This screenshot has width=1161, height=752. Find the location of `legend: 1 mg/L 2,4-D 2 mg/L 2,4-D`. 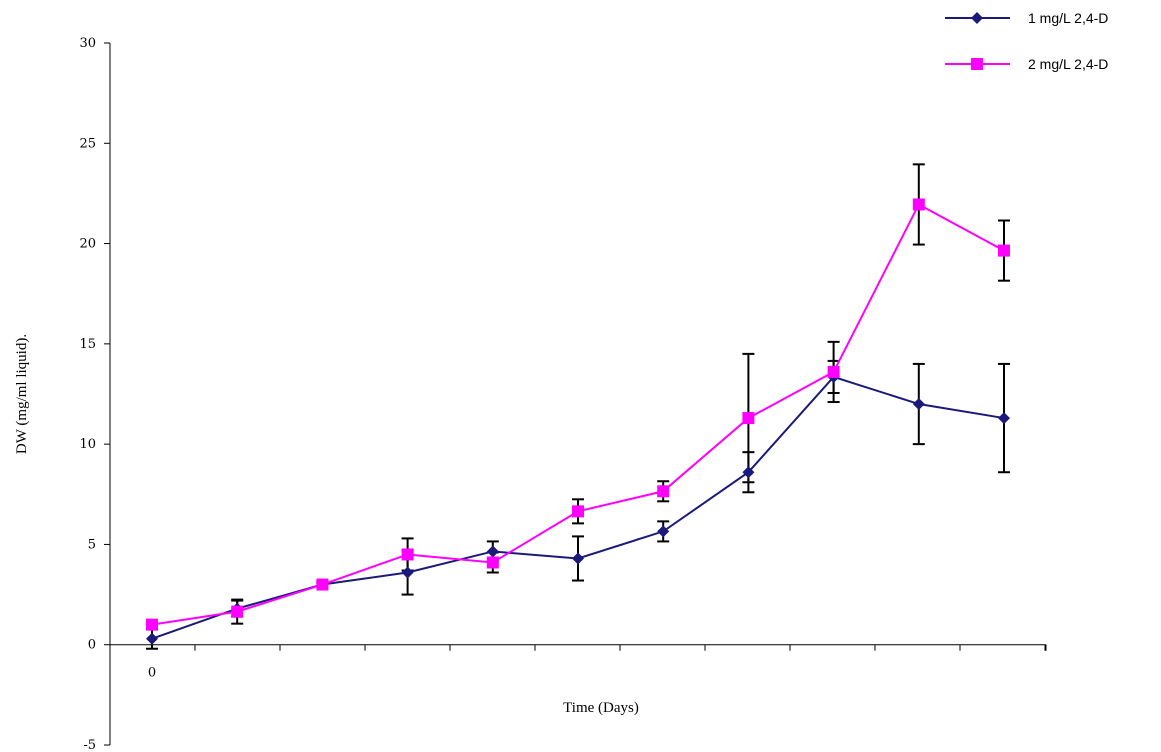

legend: 1 mg/L 2,4-D 2 mg/L 2,4-D is located at coordinates (1026, 41).